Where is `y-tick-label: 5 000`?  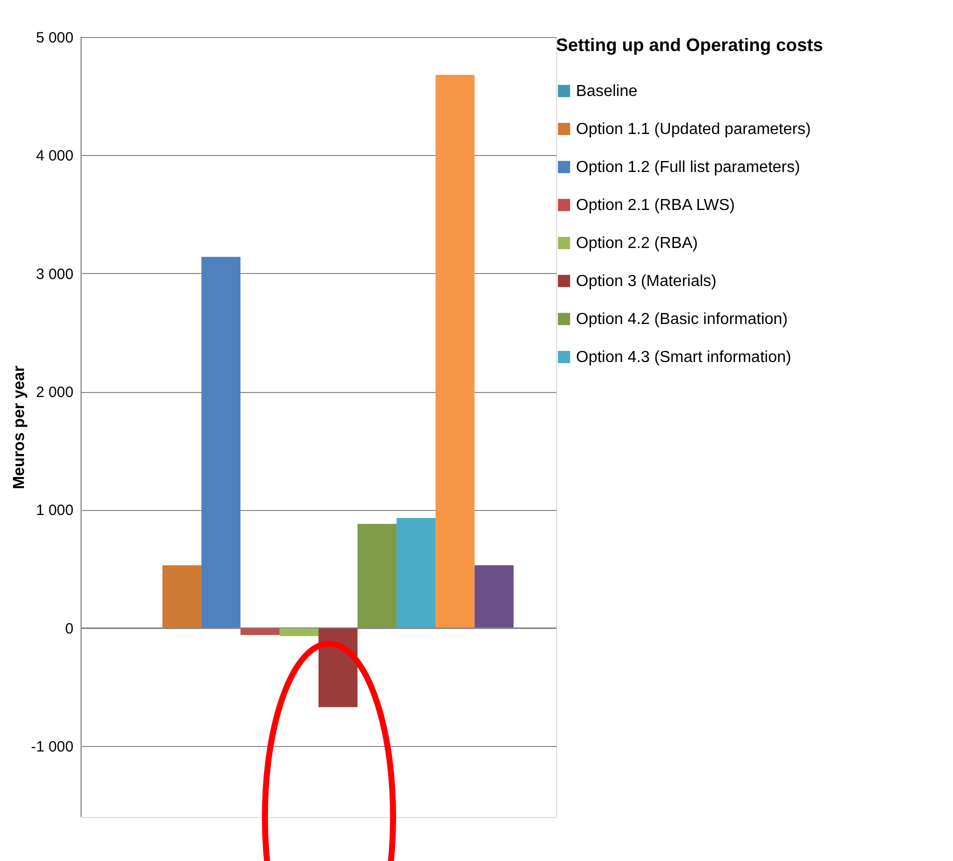 y-tick-label: 5 000 is located at coordinates (55, 38).